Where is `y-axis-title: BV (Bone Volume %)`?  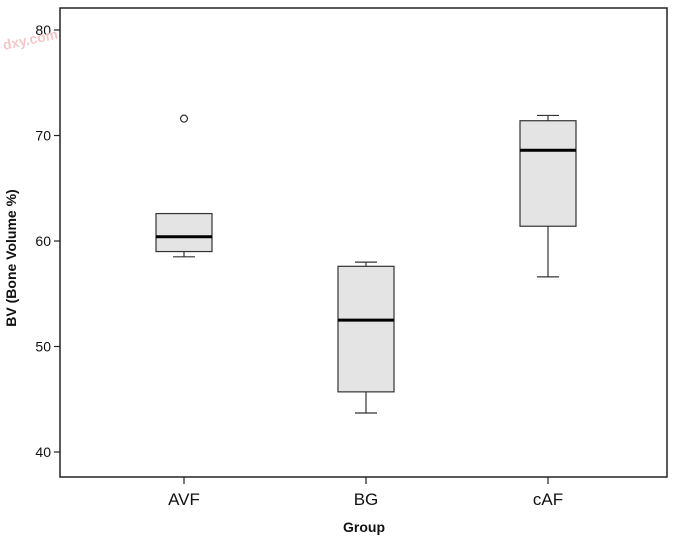
y-axis-title: BV (Bone Volume %) is located at coordinates (11, 257).